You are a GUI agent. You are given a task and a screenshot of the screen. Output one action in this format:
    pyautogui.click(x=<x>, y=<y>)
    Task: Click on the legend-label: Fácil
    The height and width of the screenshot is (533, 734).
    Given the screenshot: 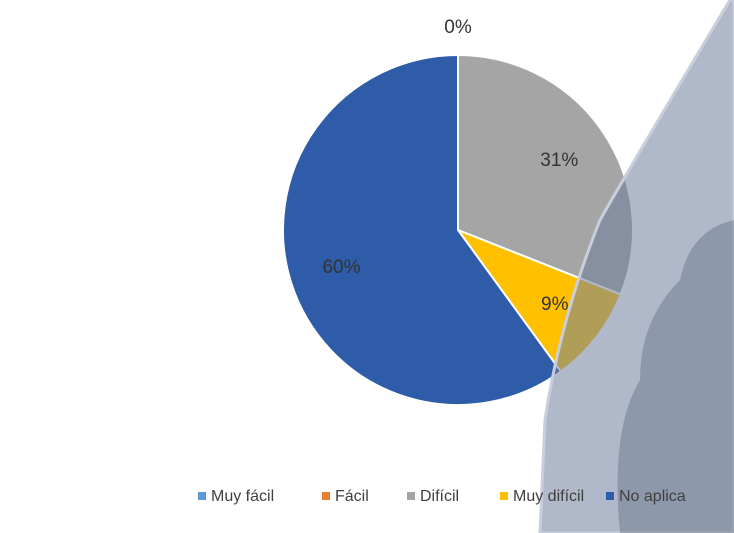 What is the action you would take?
    pyautogui.click(x=352, y=496)
    